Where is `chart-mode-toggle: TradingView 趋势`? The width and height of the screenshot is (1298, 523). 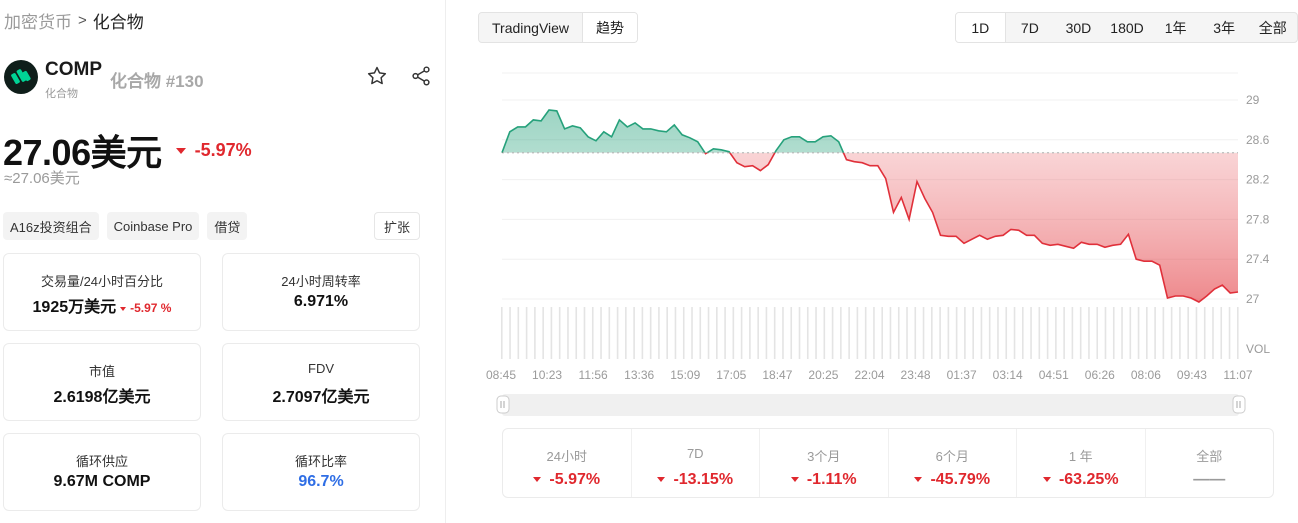 chart-mode-toggle: TradingView 趋势 is located at coordinates (558, 27).